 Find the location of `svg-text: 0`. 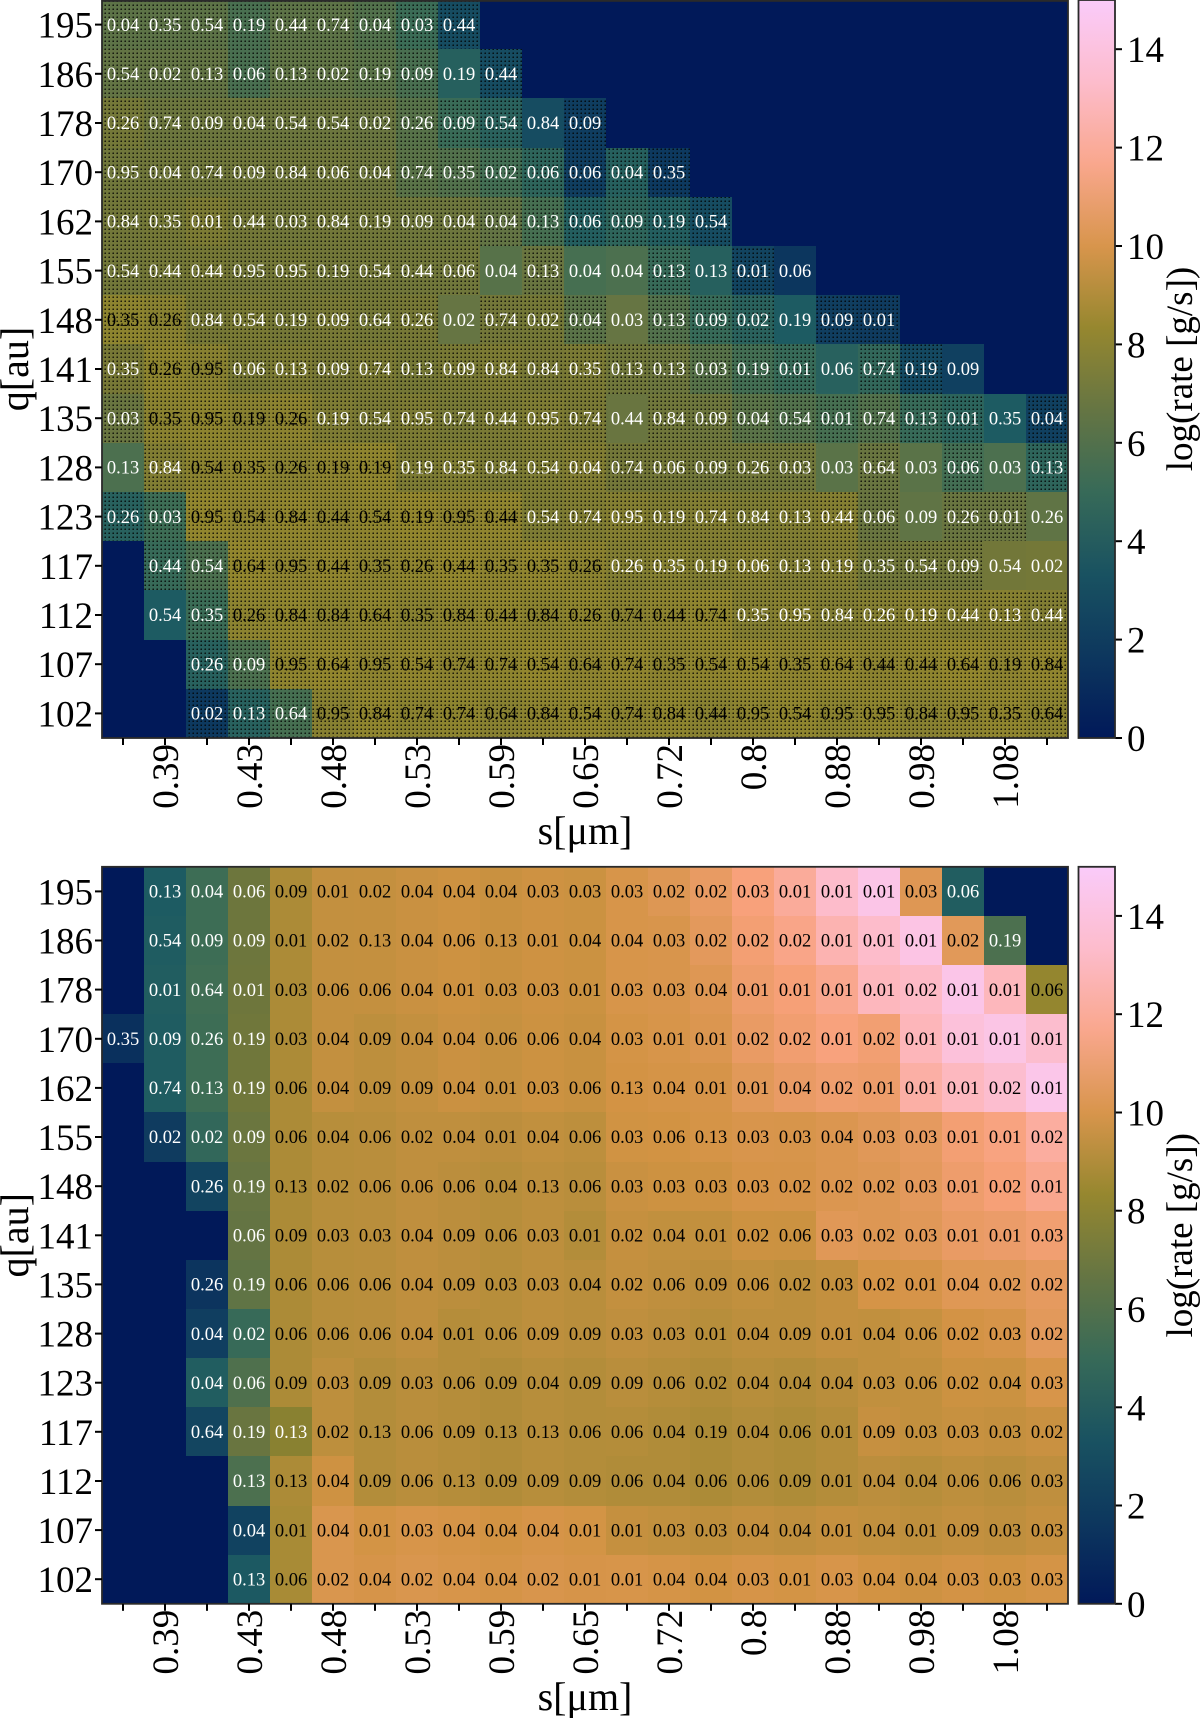

svg-text: 0 is located at coordinates (1136, 739).